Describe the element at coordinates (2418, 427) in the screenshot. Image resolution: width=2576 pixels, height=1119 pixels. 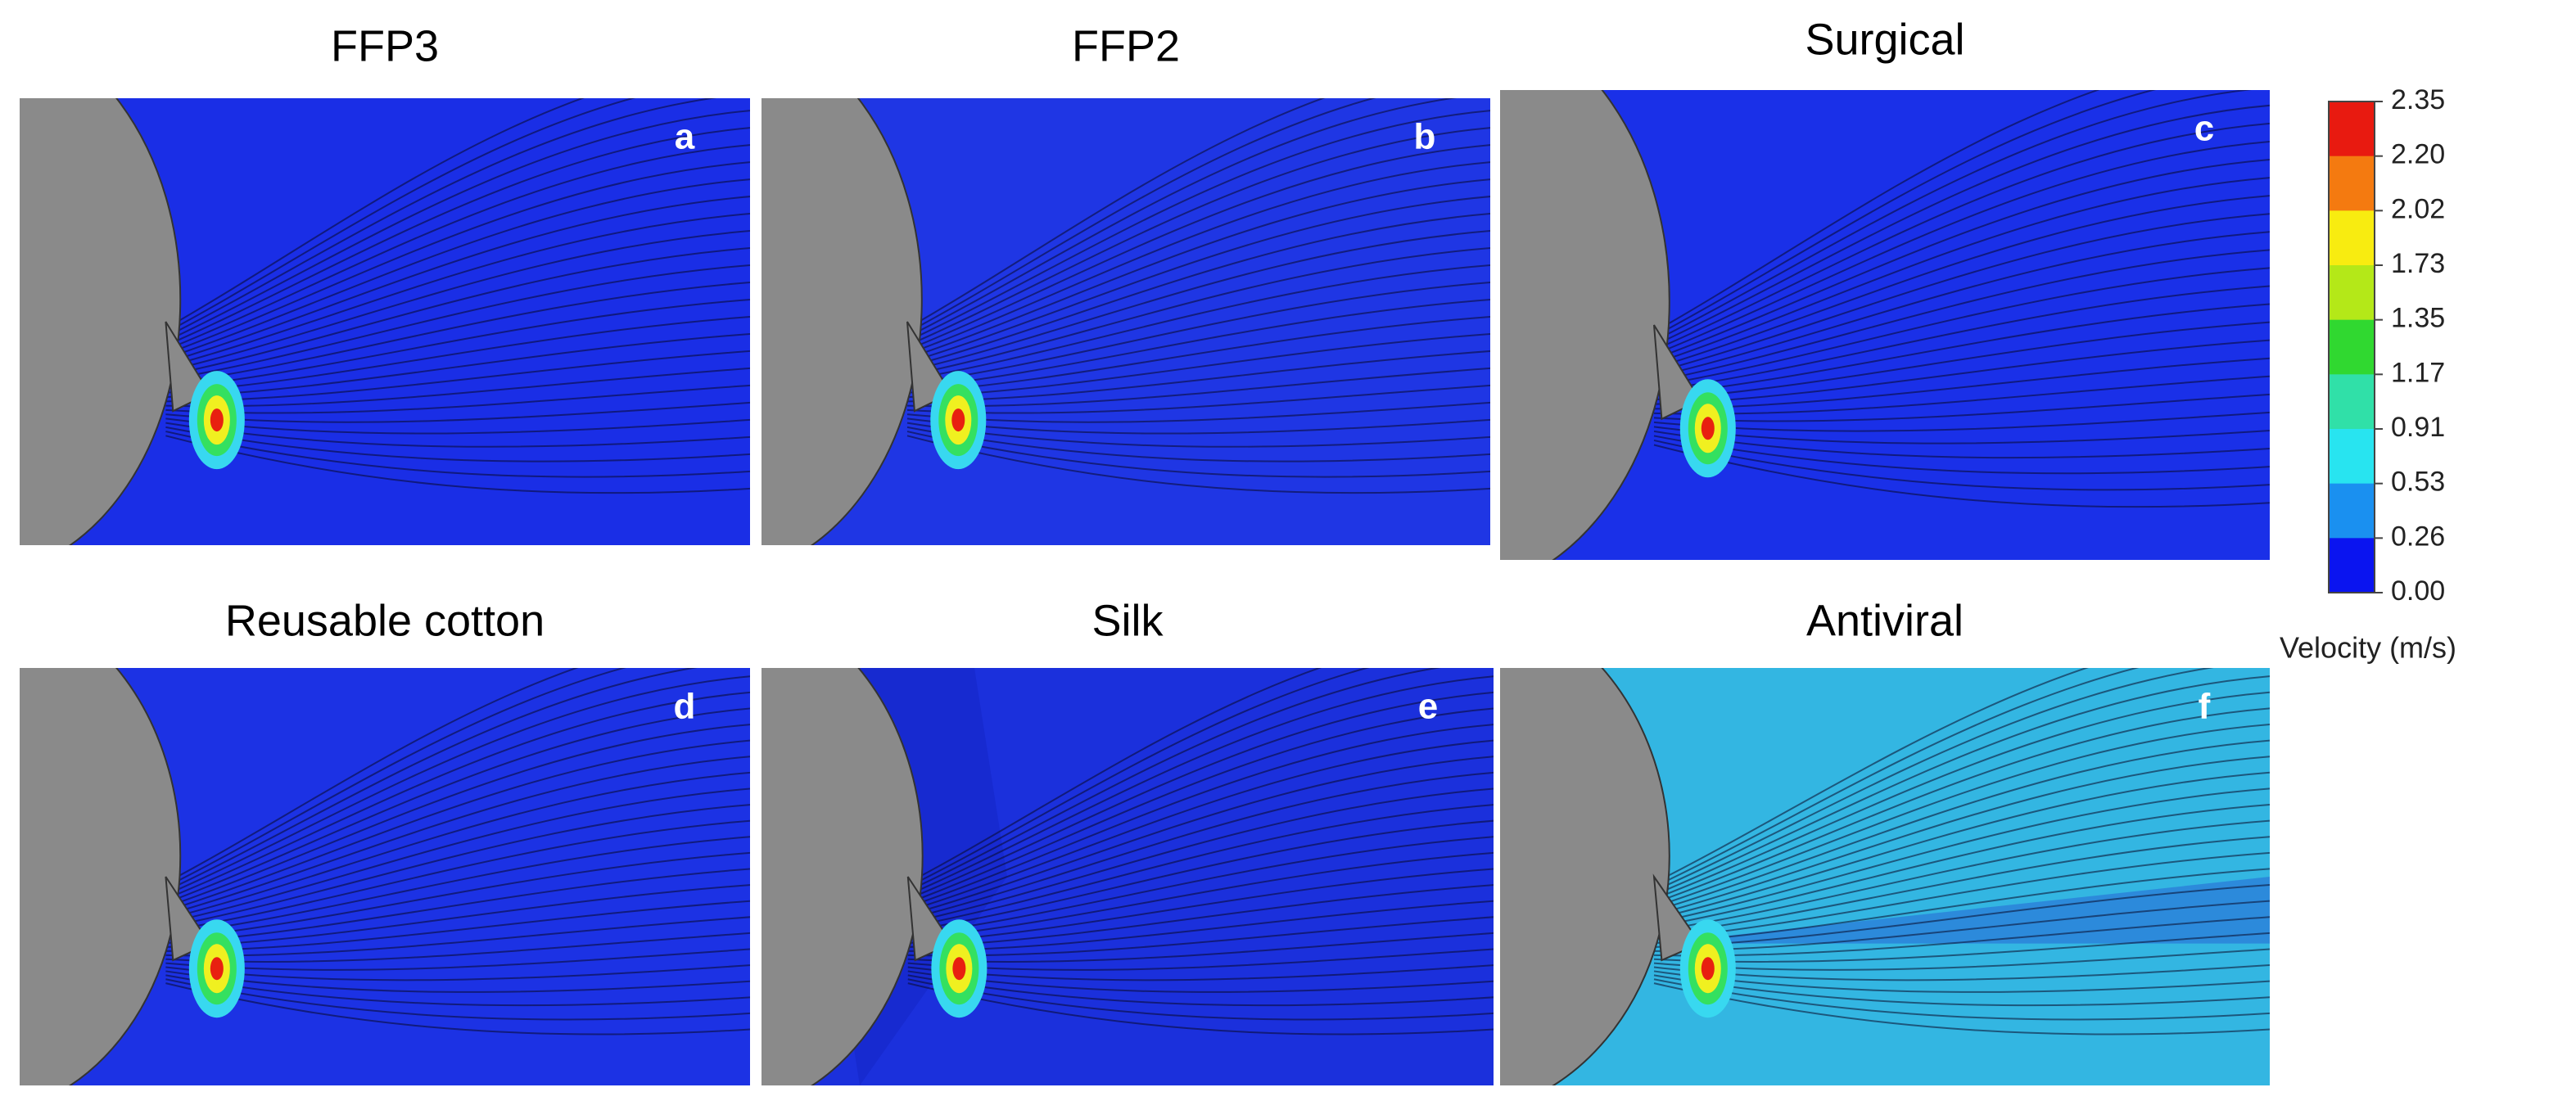
I see `colorbar-tick-label: 0.91` at that location.